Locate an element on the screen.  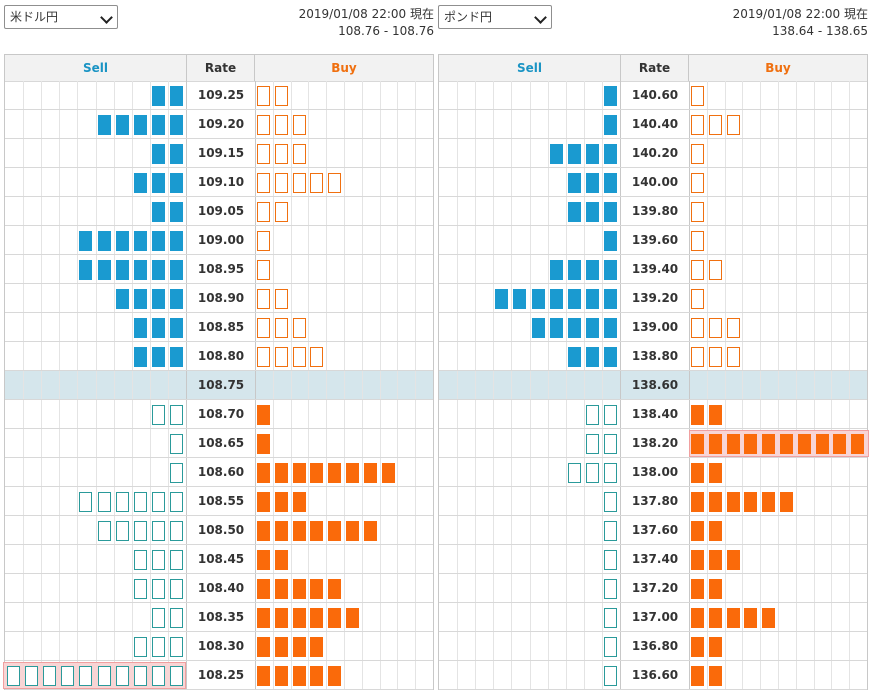
rate-value: 108.40 is located at coordinates (221, 588).